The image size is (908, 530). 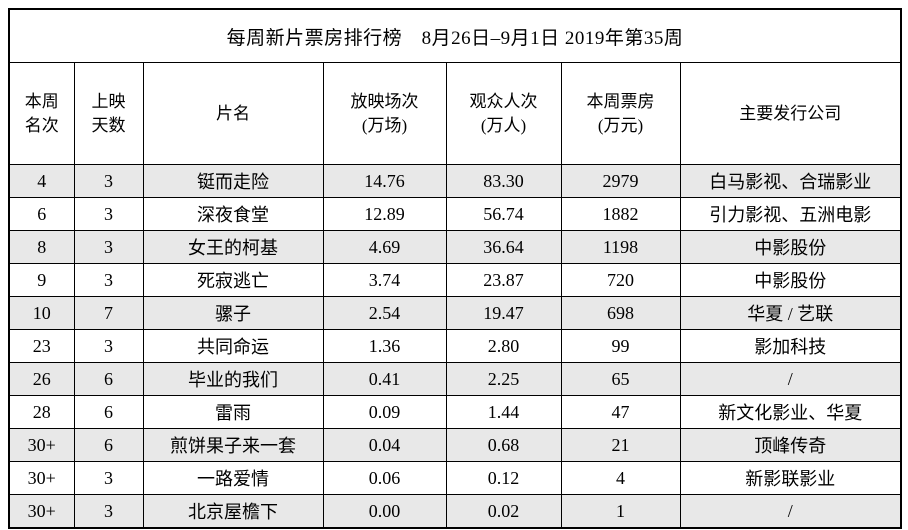 I want to click on cell-box-office: 720, so click(x=620, y=280).